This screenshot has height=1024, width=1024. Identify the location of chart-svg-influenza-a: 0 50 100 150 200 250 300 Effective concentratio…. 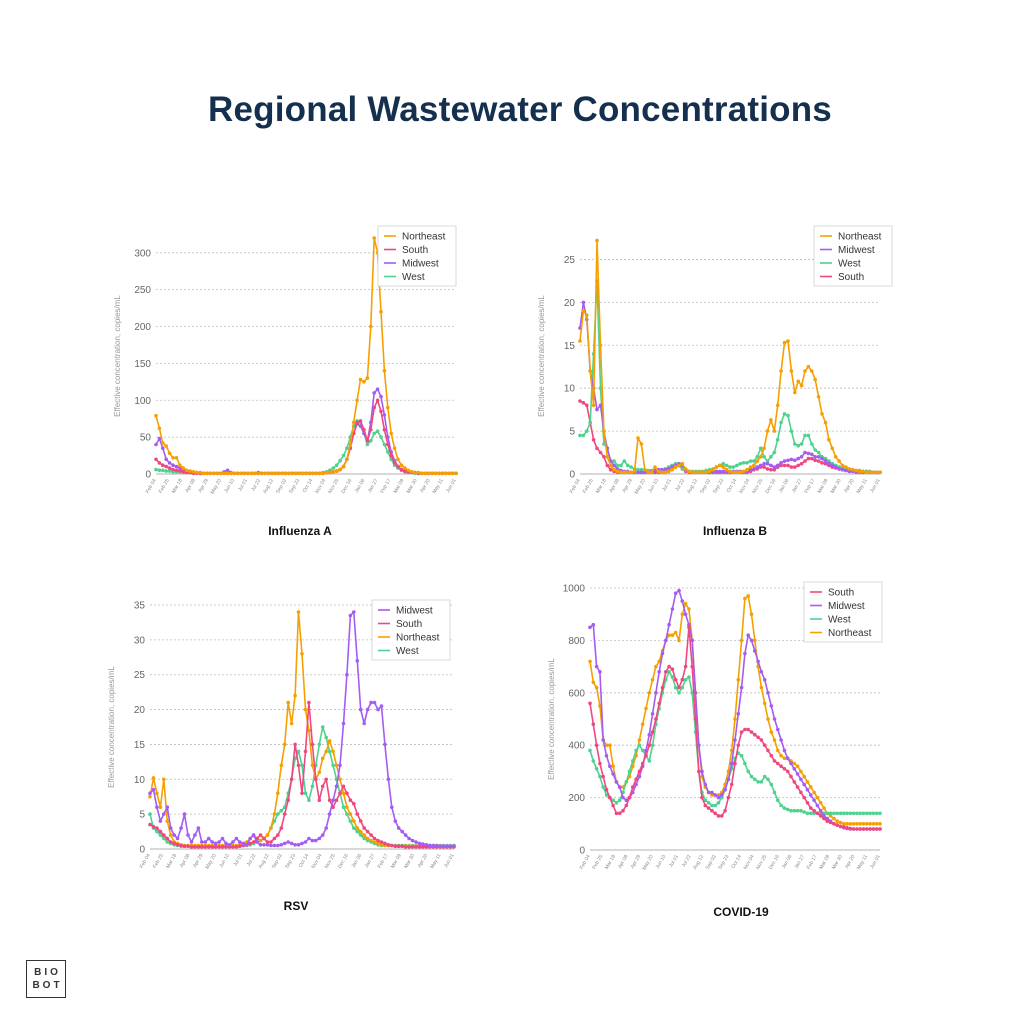
(285, 360).